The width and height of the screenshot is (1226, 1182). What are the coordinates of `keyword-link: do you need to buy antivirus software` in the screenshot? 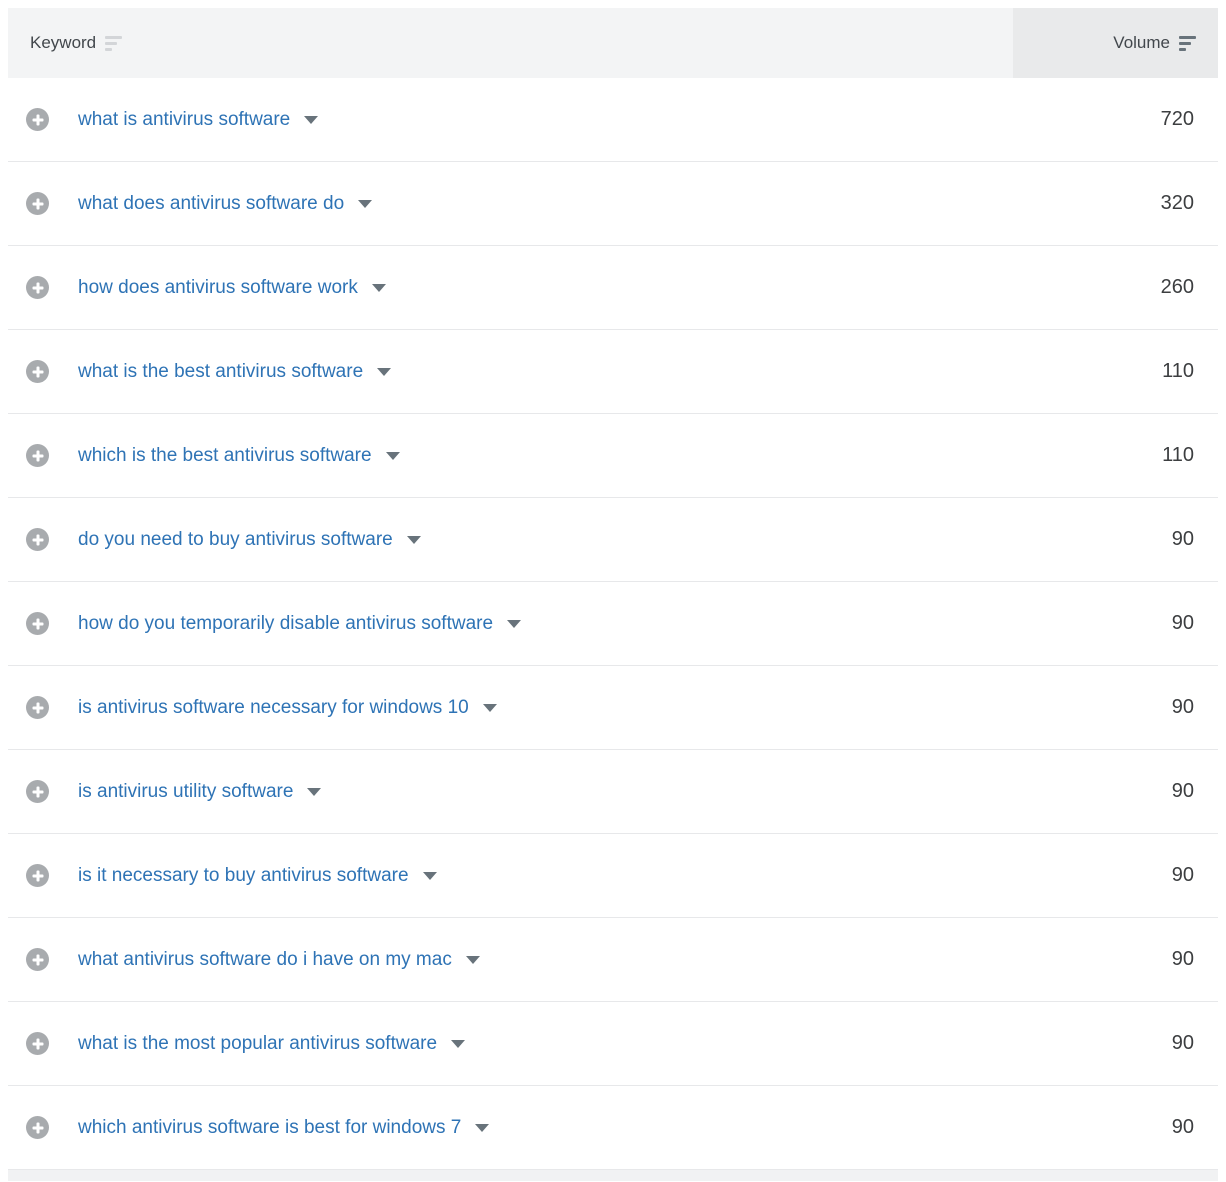 It's located at (235, 539).